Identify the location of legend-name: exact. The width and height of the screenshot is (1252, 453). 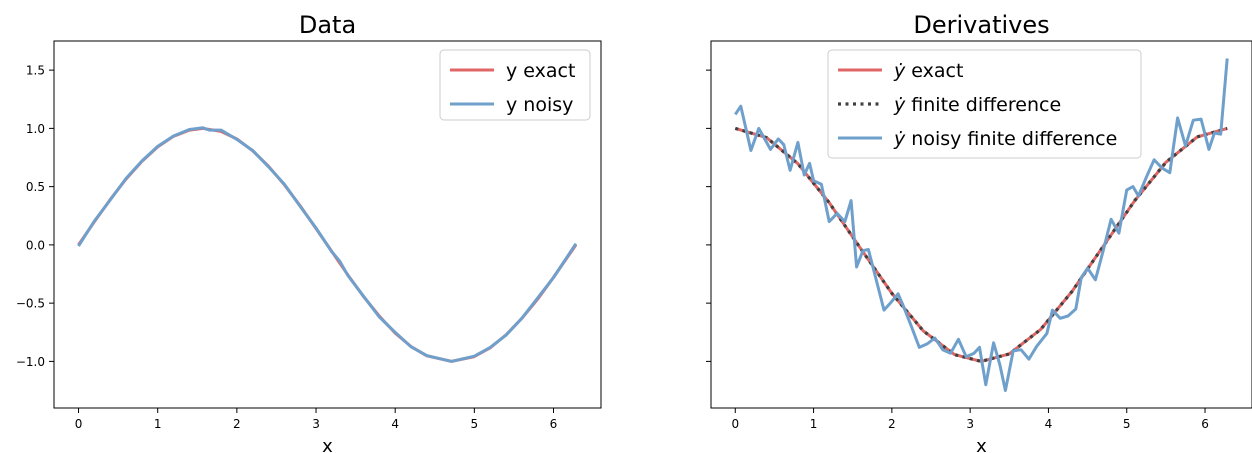
(934, 71).